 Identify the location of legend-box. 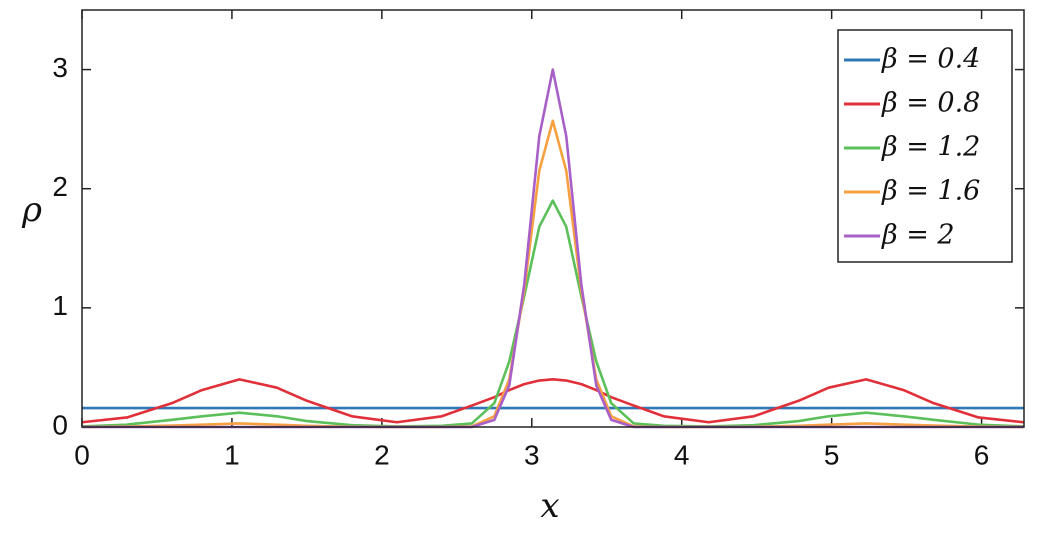
(925, 146).